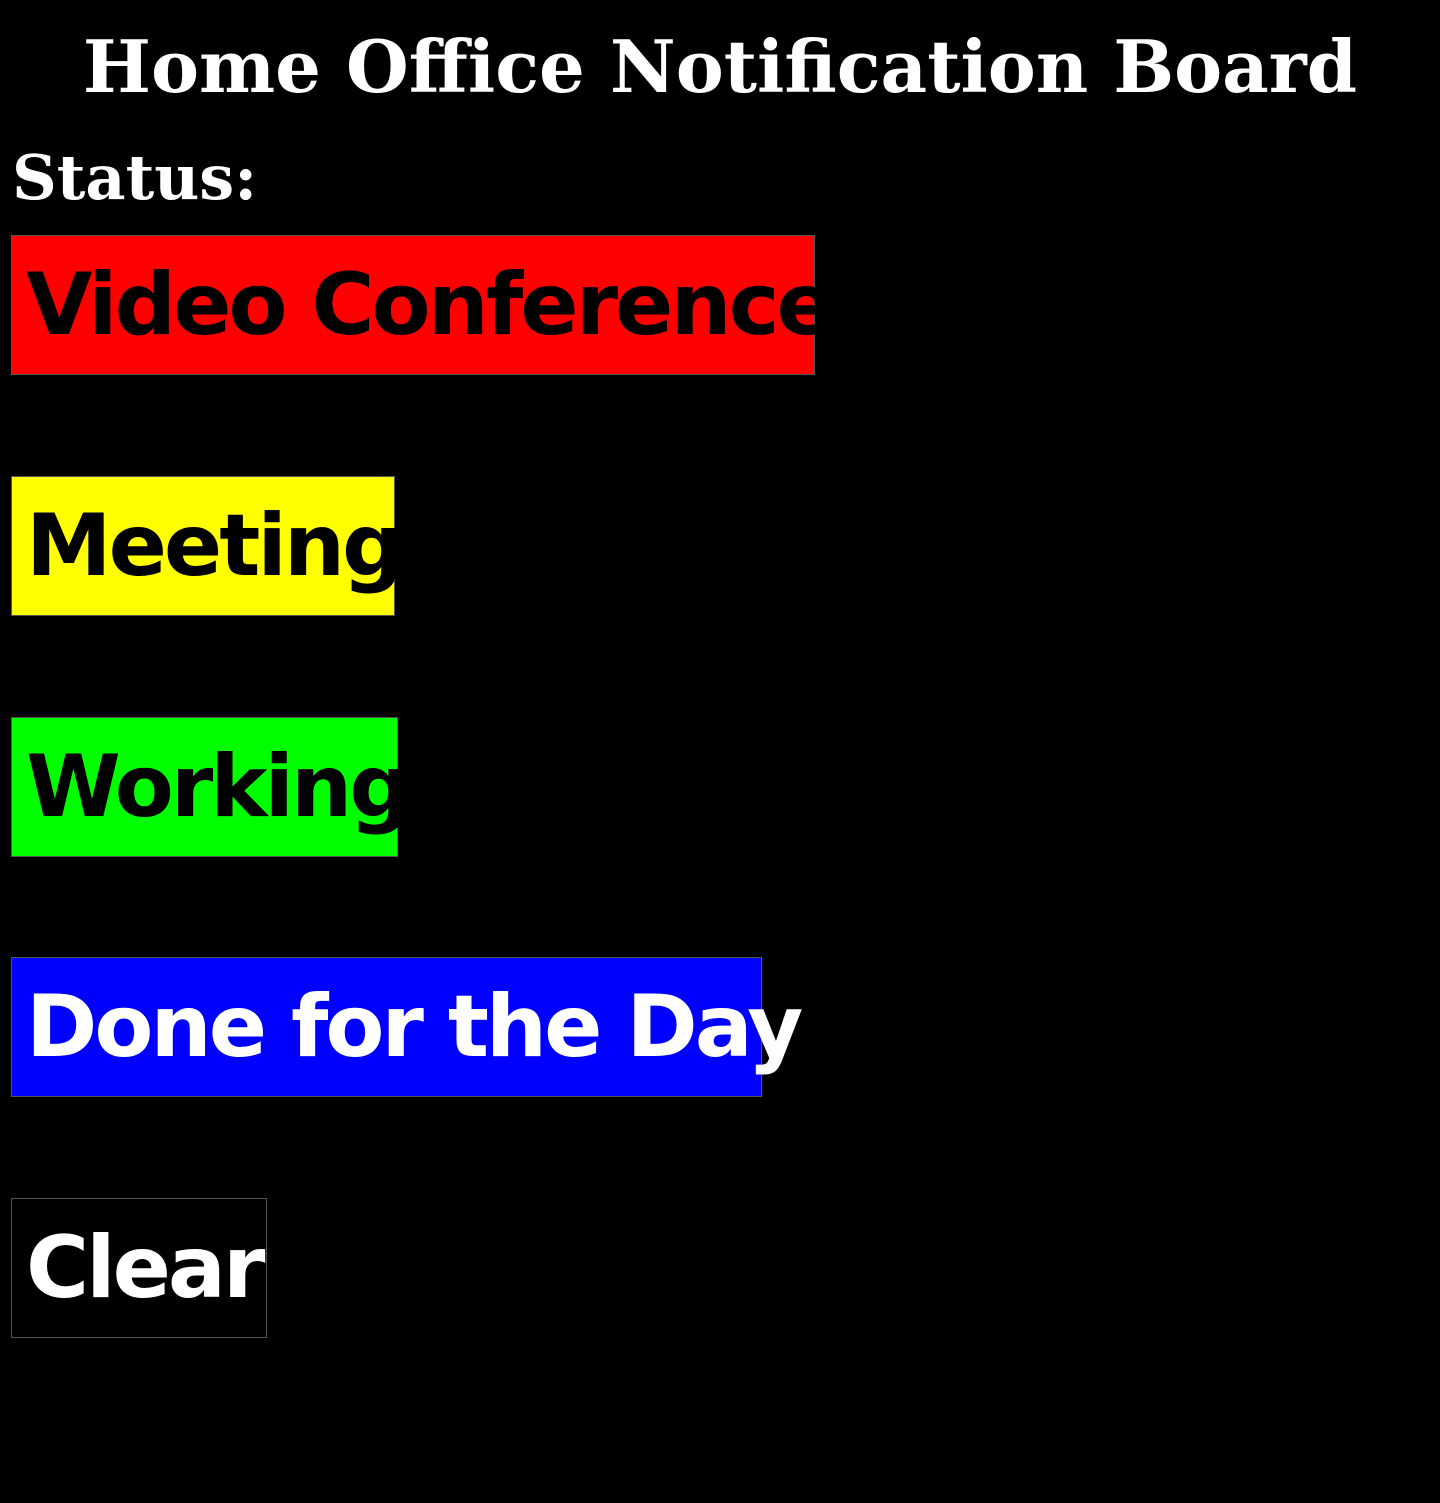 This screenshot has height=1503, width=1440. I want to click on page-title: Home Office Notification Board, so click(720, 66).